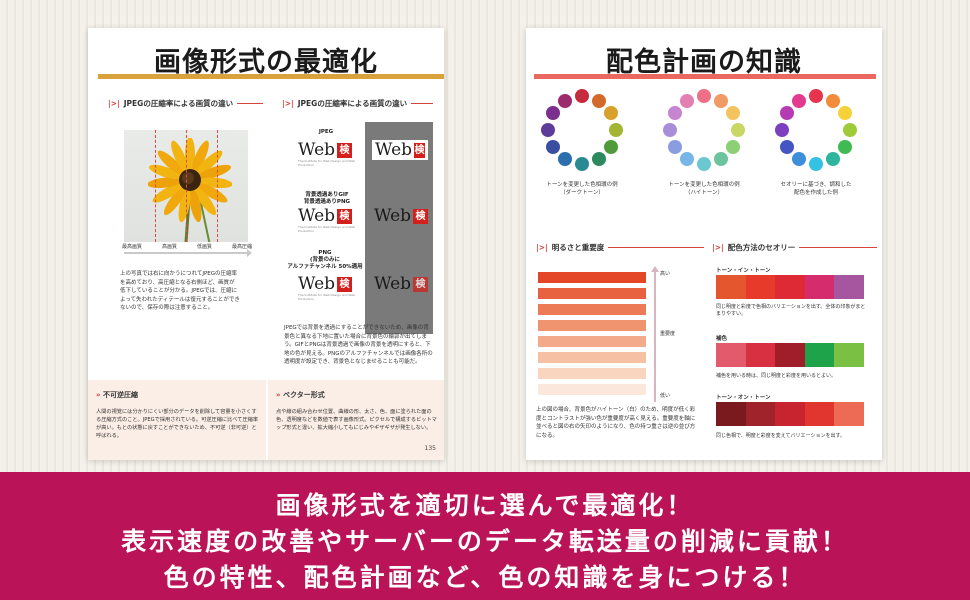 The width and height of the screenshot is (970, 600). I want to click on color-wheel-dark, so click(582, 130).